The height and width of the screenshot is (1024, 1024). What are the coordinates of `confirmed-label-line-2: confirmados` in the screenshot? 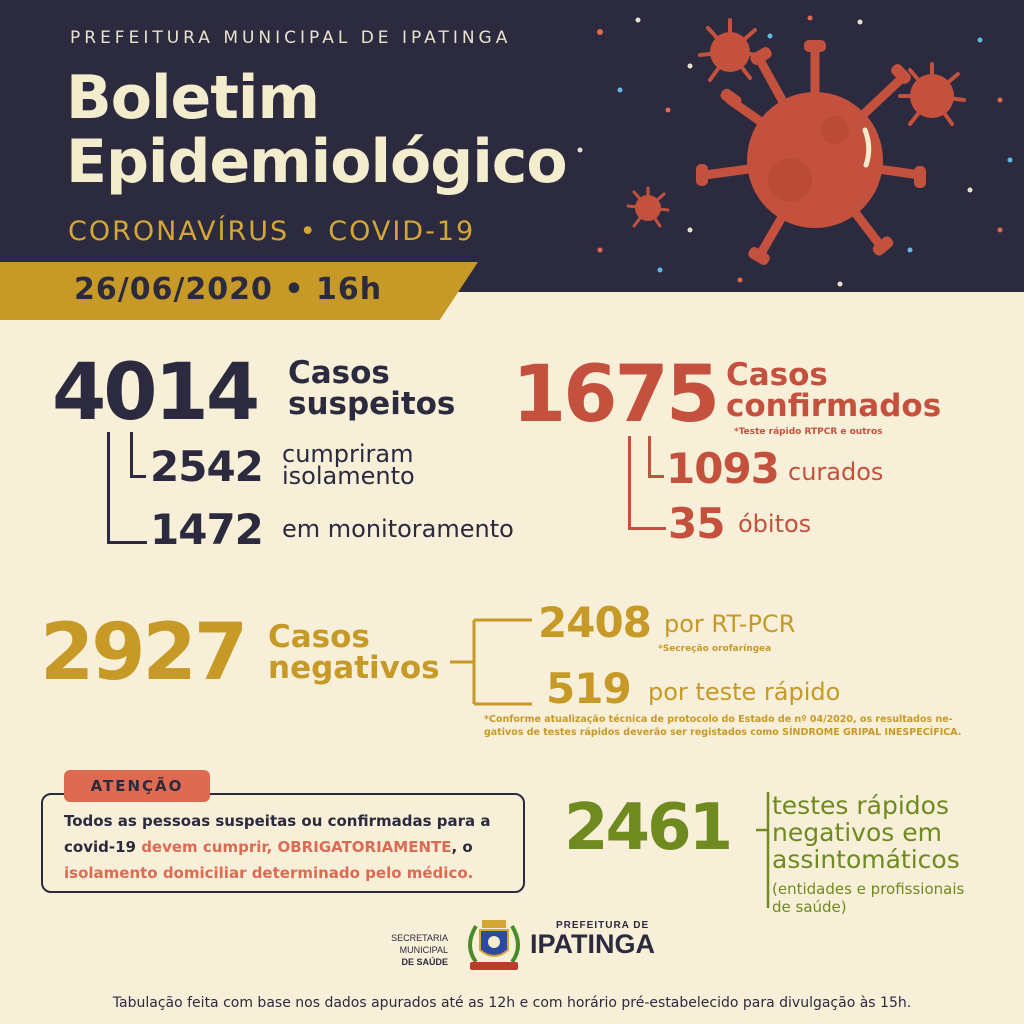 It's located at (834, 406).